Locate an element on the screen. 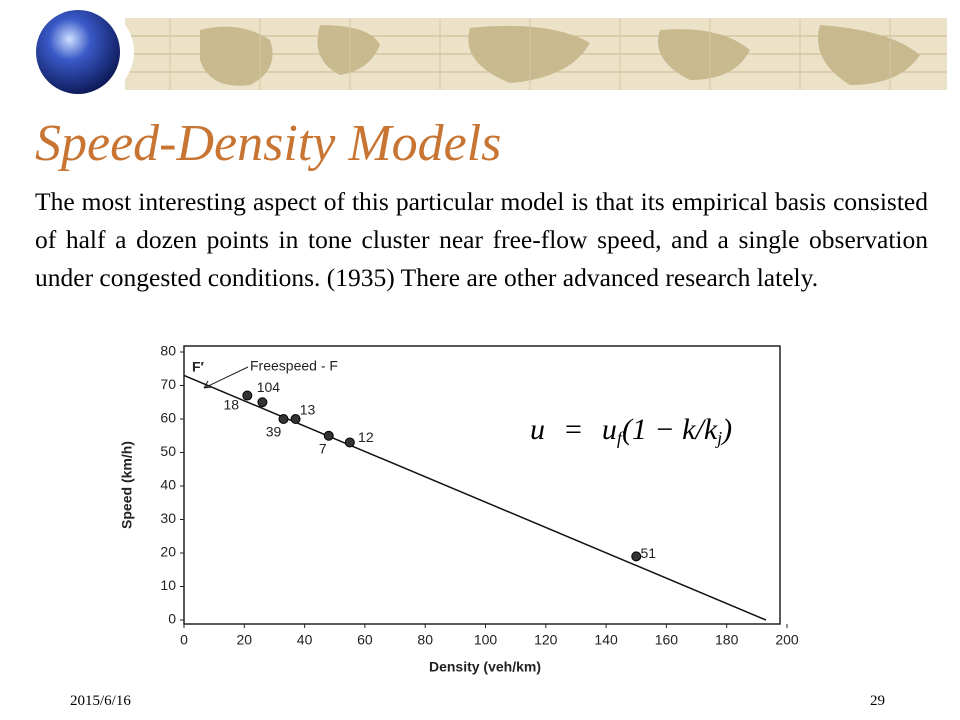 The height and width of the screenshot is (720, 960). y-tick-label: 70 is located at coordinates (168, 384).